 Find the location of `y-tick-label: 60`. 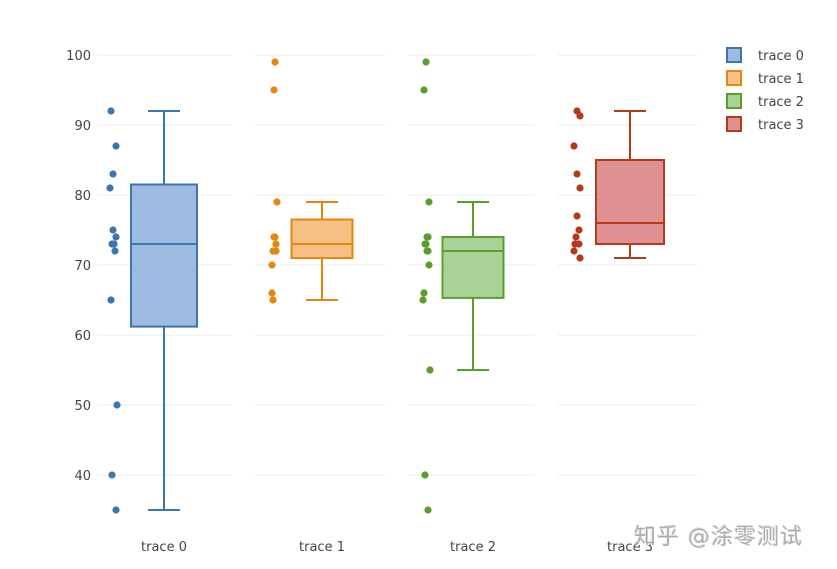

y-tick-label: 60 is located at coordinates (82, 336).